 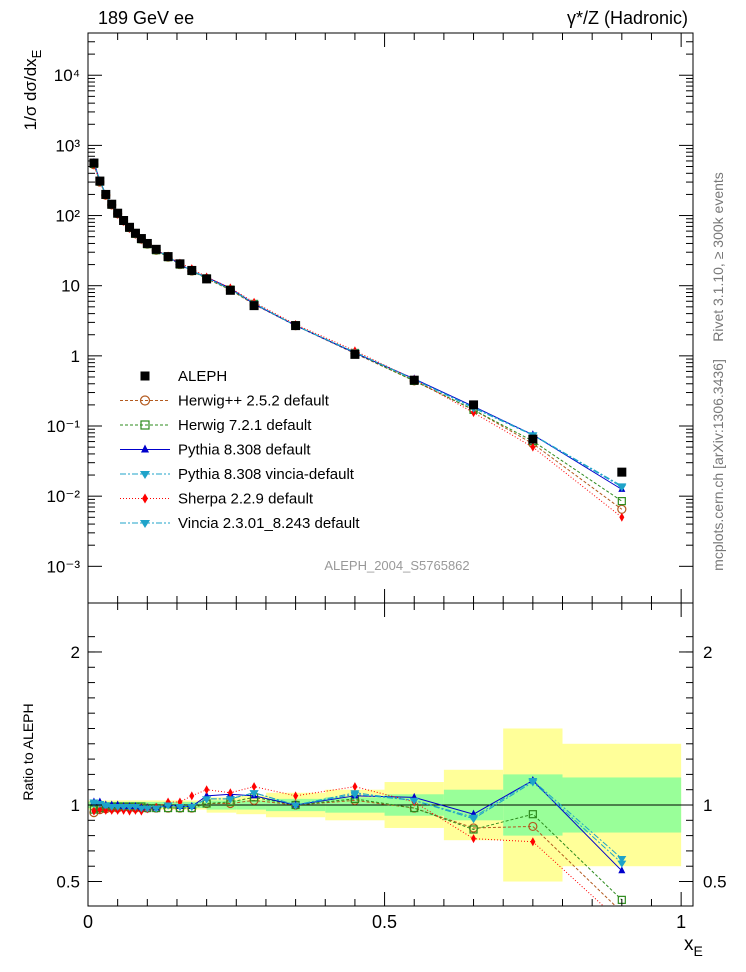 I want to click on x-tick-label-1: 0.5, so click(x=384, y=922).